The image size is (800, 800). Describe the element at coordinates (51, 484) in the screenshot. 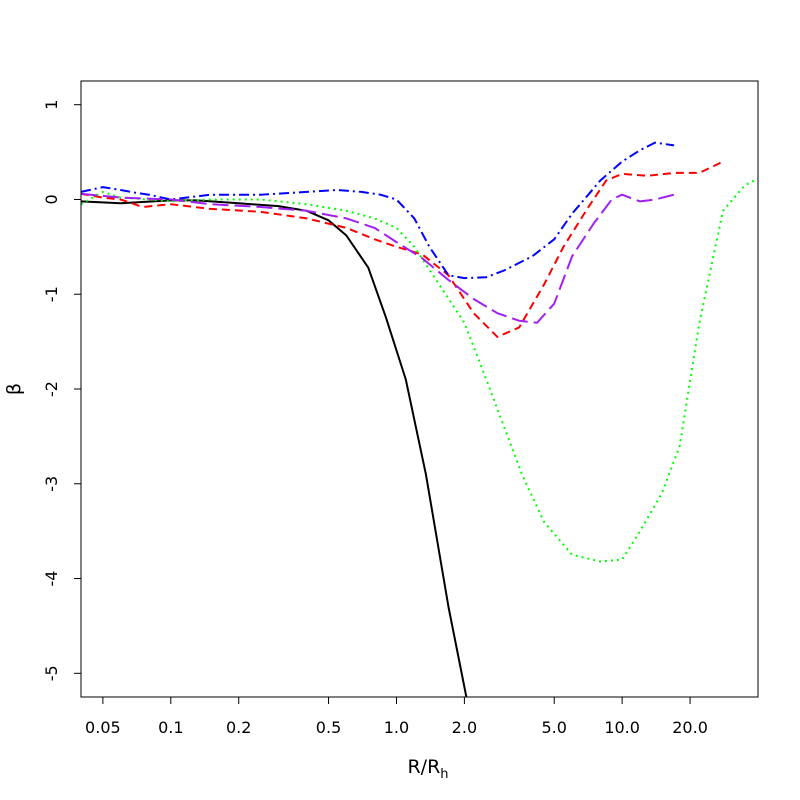

I see `y-tick-label: -3` at that location.